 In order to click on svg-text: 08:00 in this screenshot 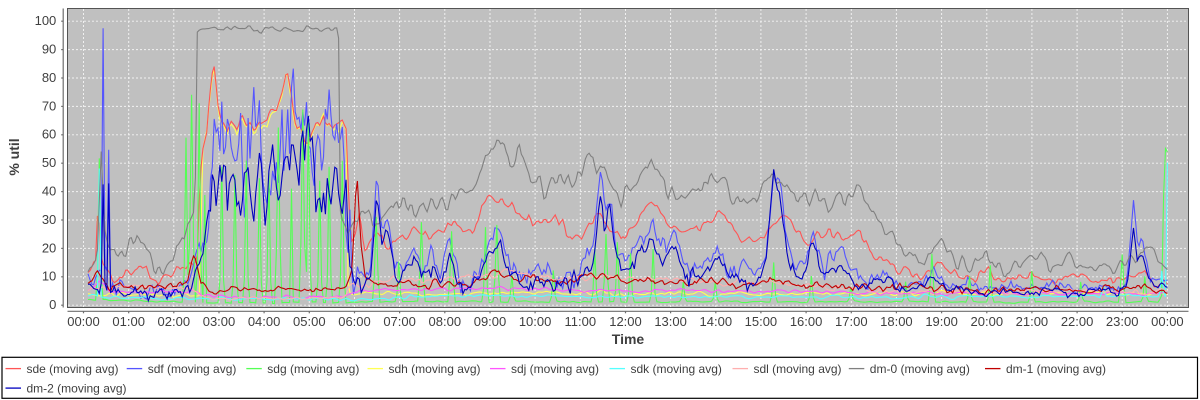, I will do `click(445, 321)`.